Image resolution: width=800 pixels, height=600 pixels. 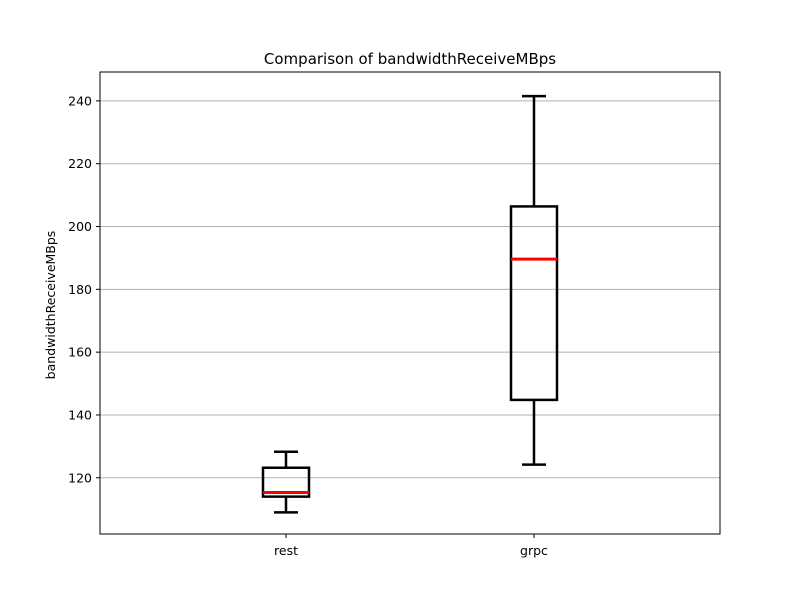 I want to click on y-tick-label: 120, so click(x=80, y=477).